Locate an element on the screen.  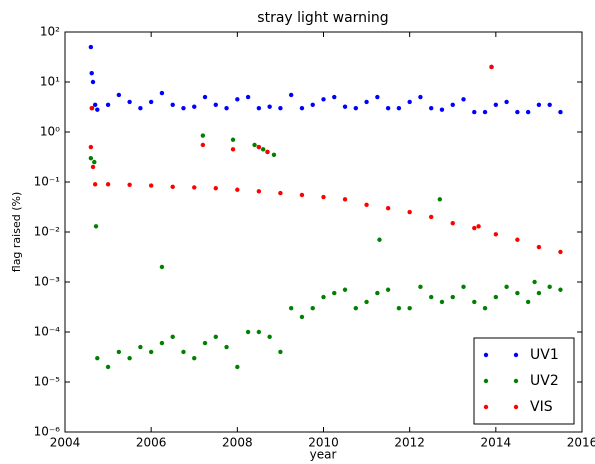
y-tick-label: 10¹ is located at coordinates (50, 82).